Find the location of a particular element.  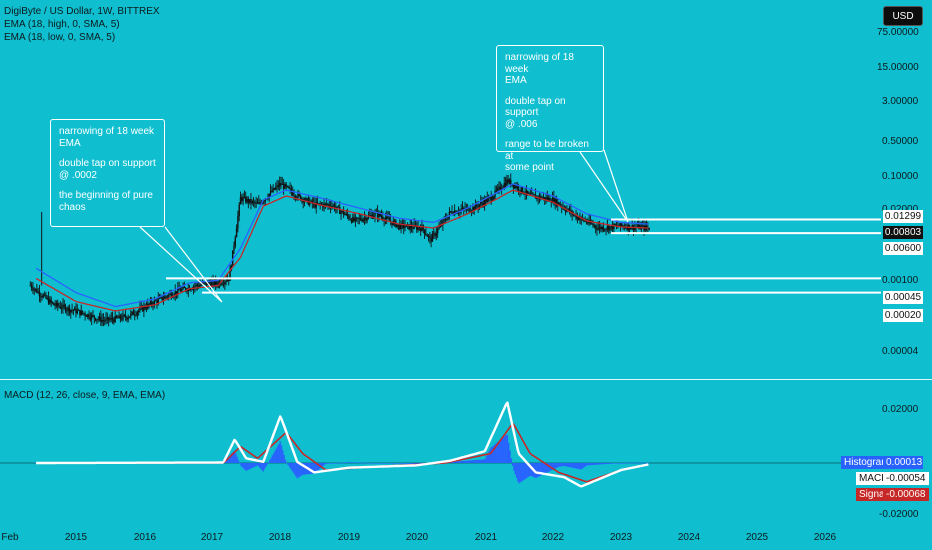

signal-value-label: -0.00068 is located at coordinates (906, 494).